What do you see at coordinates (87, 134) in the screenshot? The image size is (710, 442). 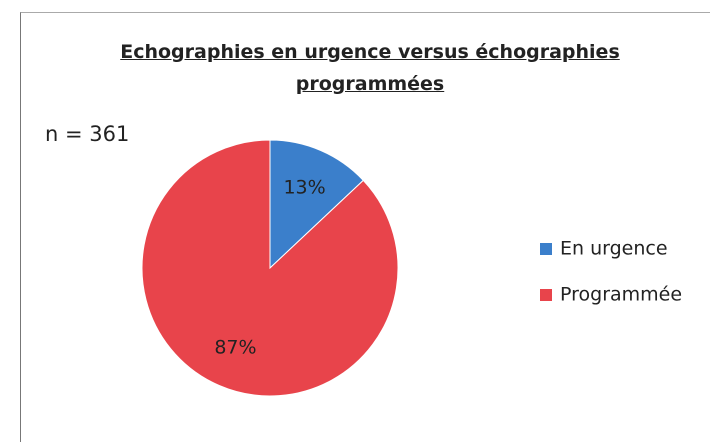 I see `annotation: n = 361` at bounding box center [87, 134].